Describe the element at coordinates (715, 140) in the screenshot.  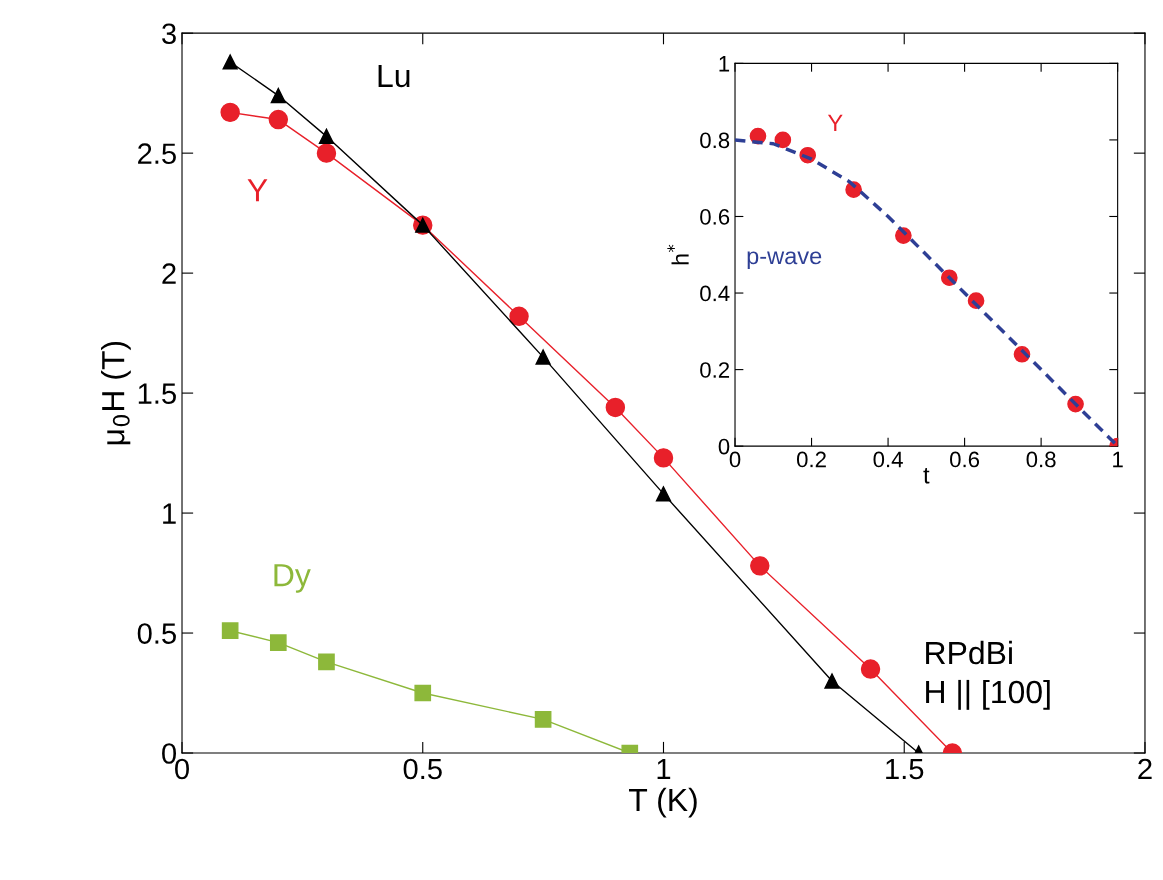
I see `y-tick-label: 0.8` at that location.